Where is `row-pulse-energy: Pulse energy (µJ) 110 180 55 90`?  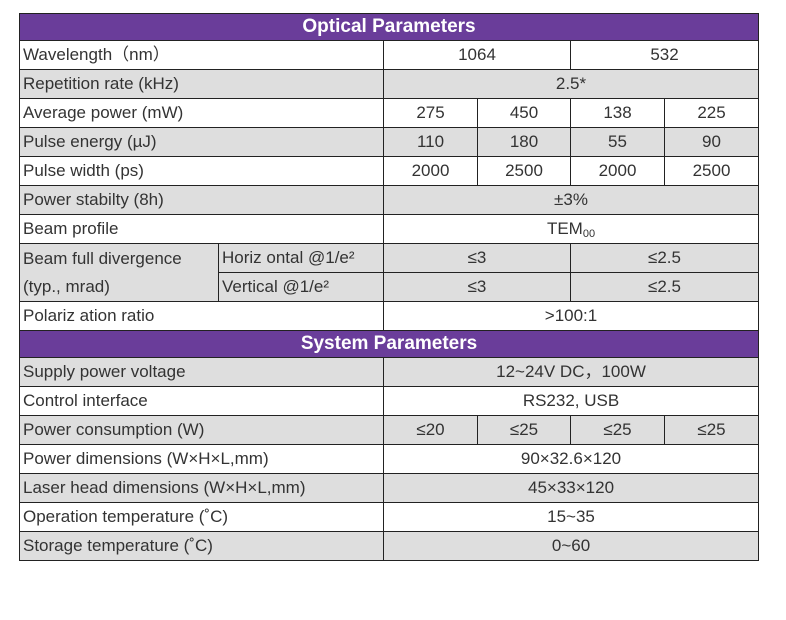 row-pulse-energy: Pulse energy (µJ) 110 180 55 90 is located at coordinates (389, 142).